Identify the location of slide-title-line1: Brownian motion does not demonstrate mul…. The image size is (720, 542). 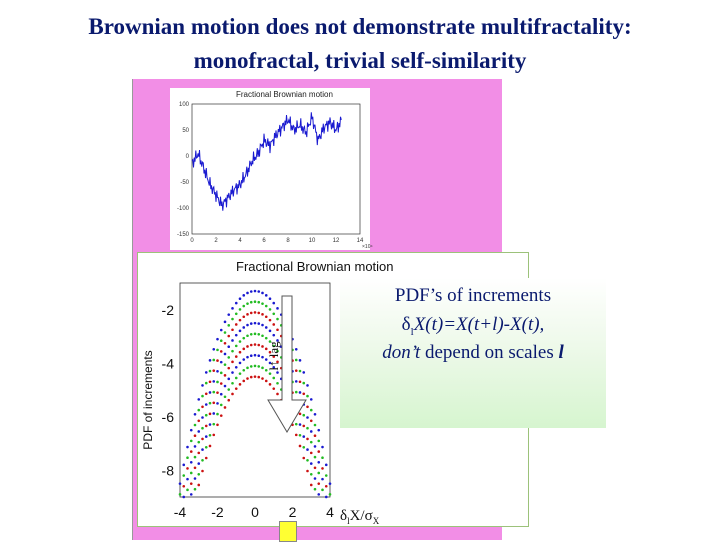
(360, 26).